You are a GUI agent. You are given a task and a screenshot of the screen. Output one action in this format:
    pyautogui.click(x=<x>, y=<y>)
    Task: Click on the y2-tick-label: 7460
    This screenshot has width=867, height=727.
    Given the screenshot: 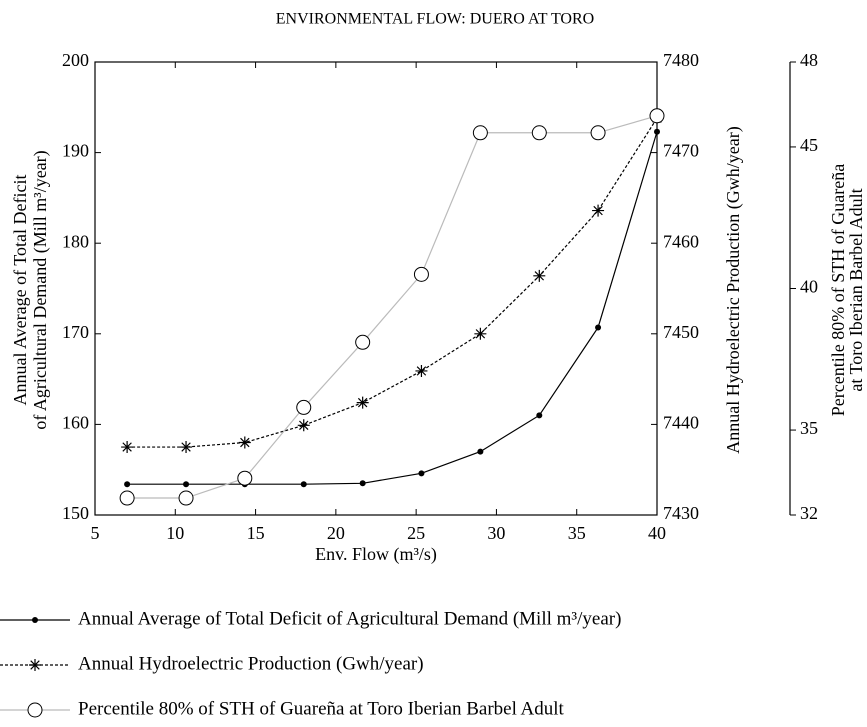 What is the action you would take?
    pyautogui.click(x=681, y=241)
    